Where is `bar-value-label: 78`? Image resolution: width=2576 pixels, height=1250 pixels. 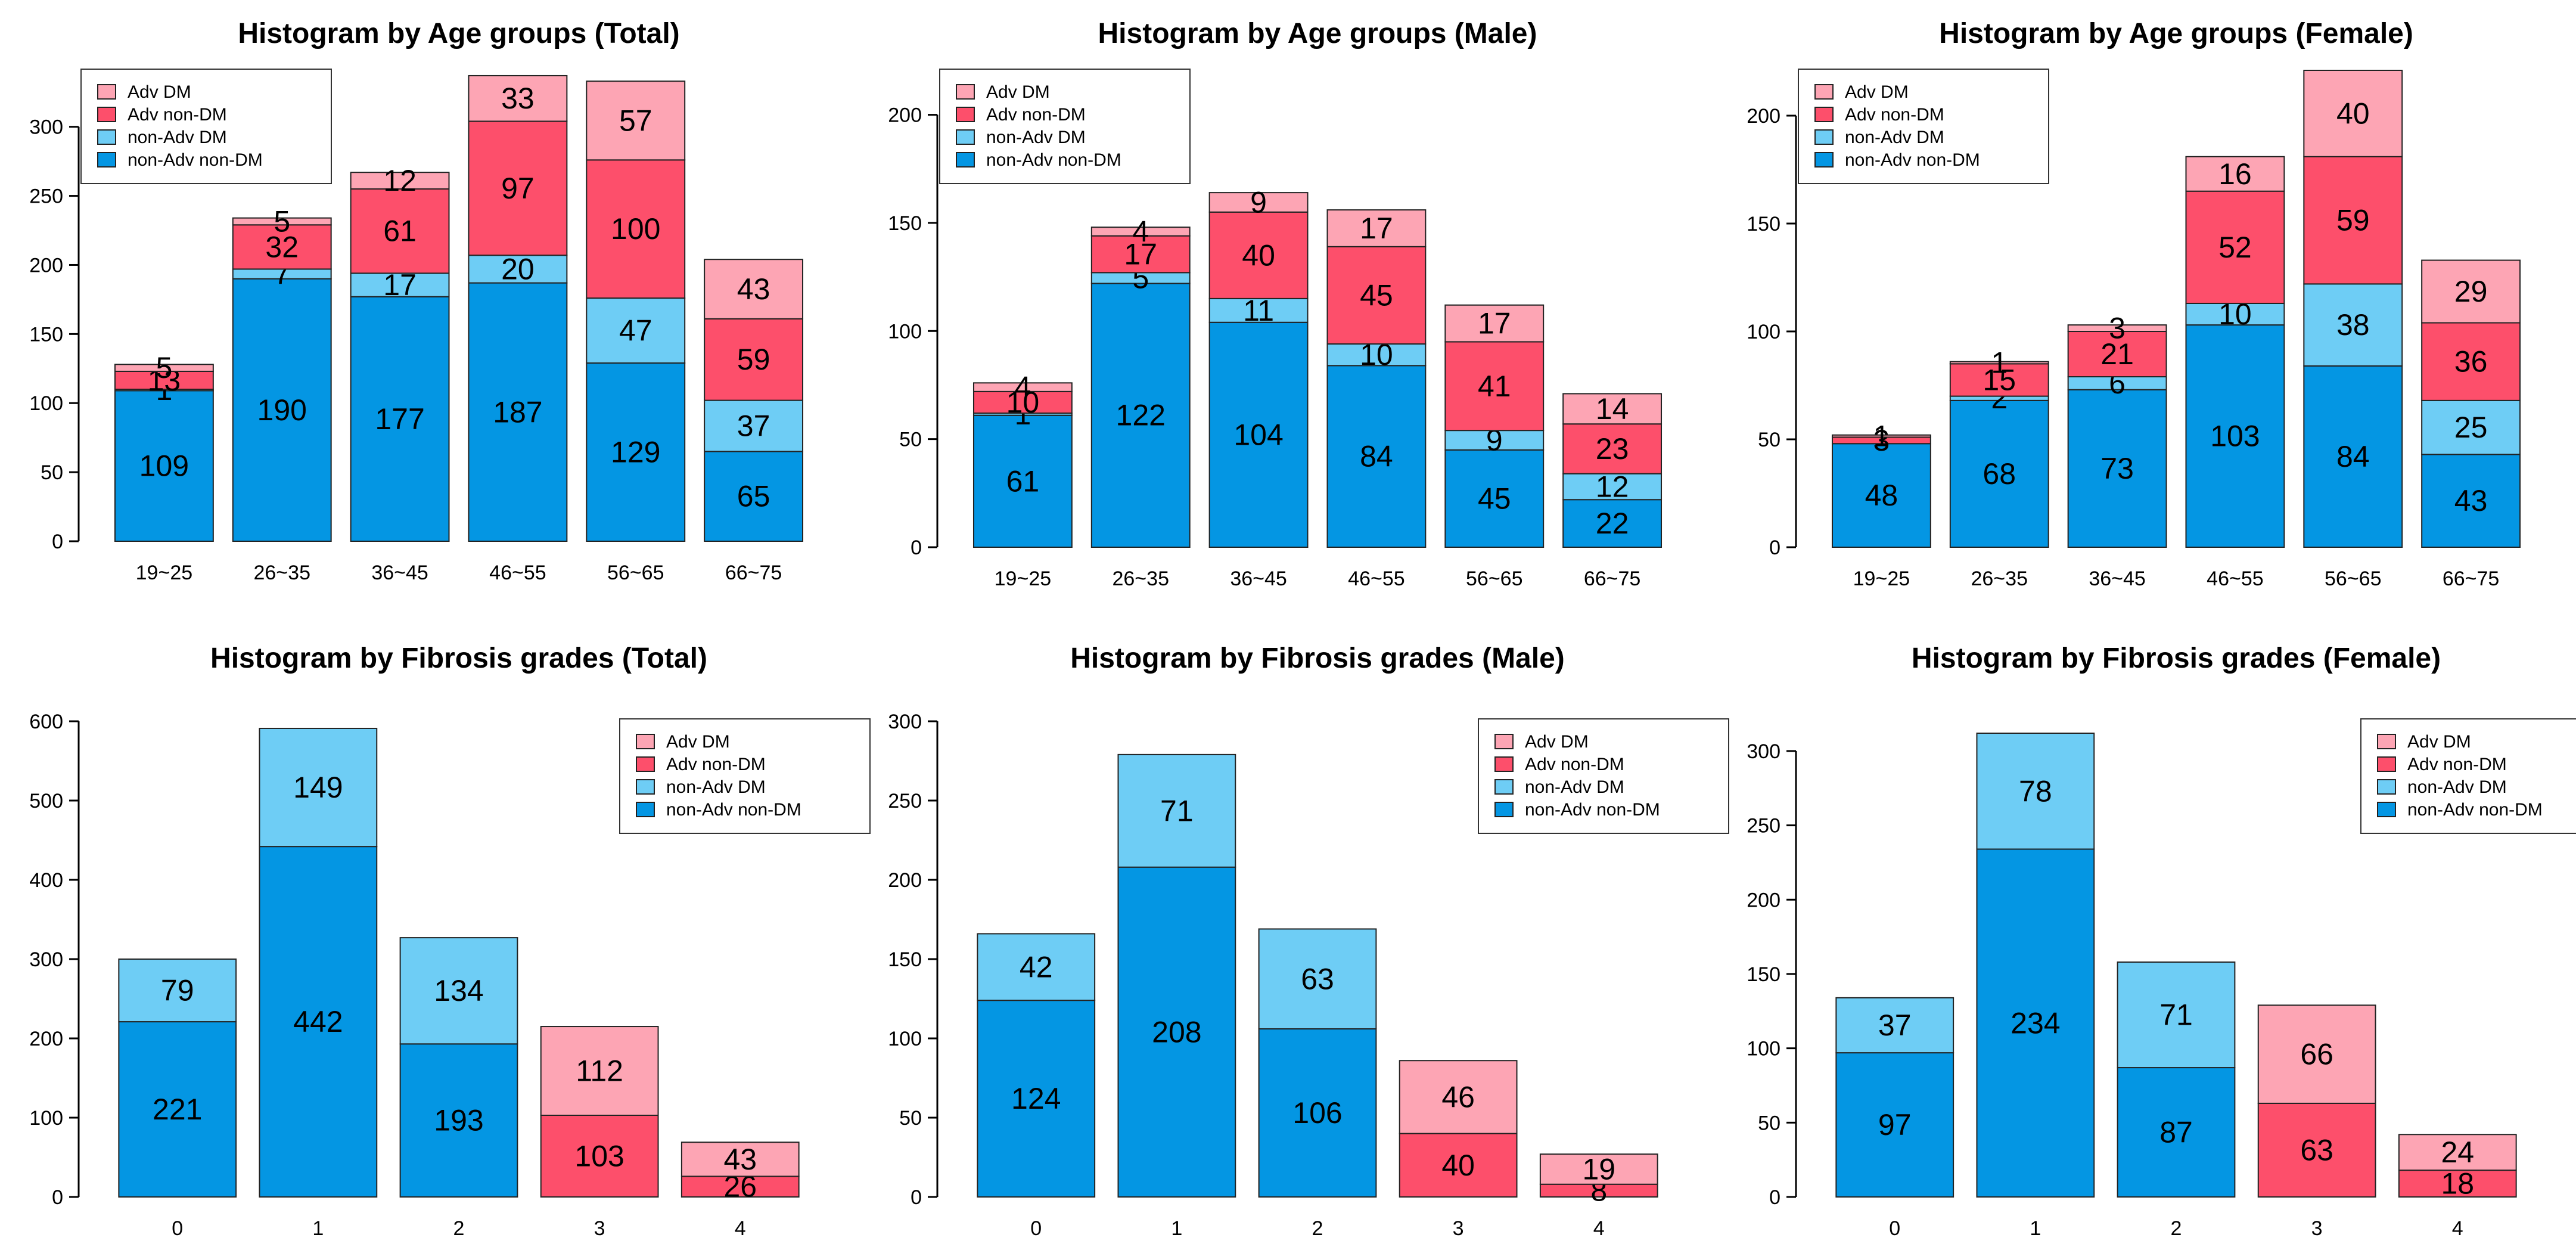 bar-value-label: 78 is located at coordinates (2035, 791).